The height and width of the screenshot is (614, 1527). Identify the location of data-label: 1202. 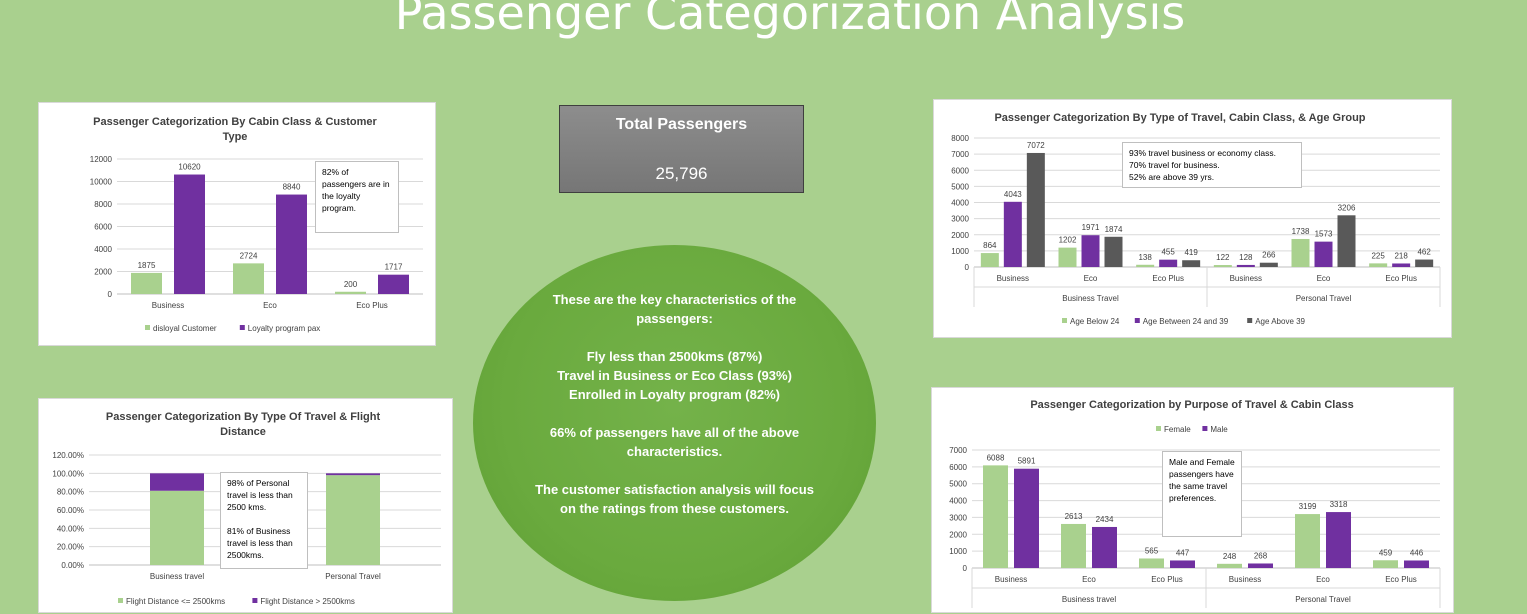
(1068, 240).